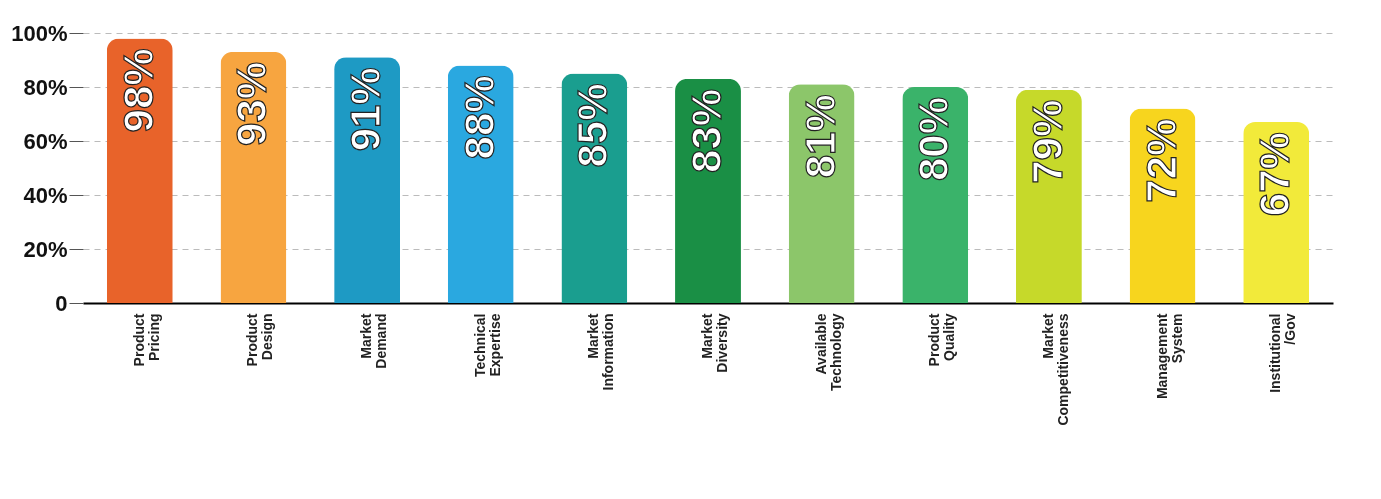 Image resolution: width=1381 pixels, height=499 pixels. I want to click on x-tick-label: Institutional /Gov, so click(1283, 353).